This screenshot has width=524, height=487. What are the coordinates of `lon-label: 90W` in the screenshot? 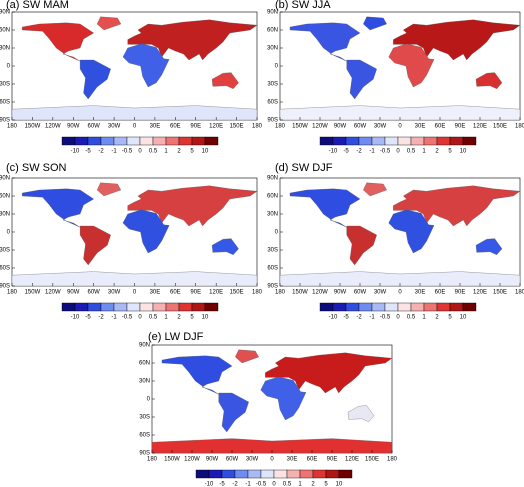 It's located at (73, 127).